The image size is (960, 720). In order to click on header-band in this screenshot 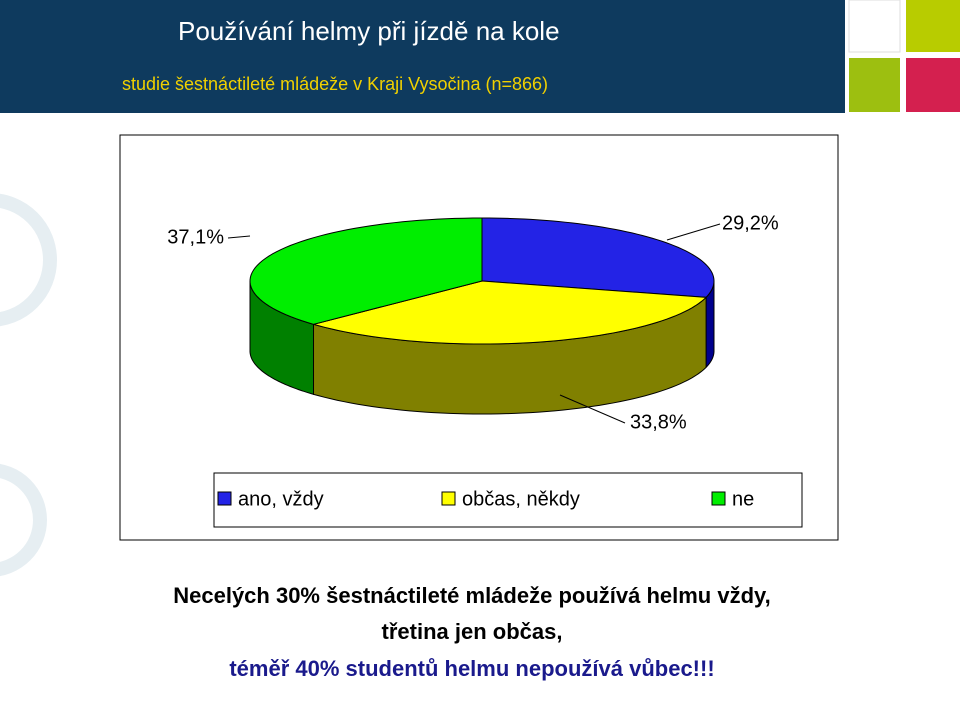, I will do `click(422, 56)`.